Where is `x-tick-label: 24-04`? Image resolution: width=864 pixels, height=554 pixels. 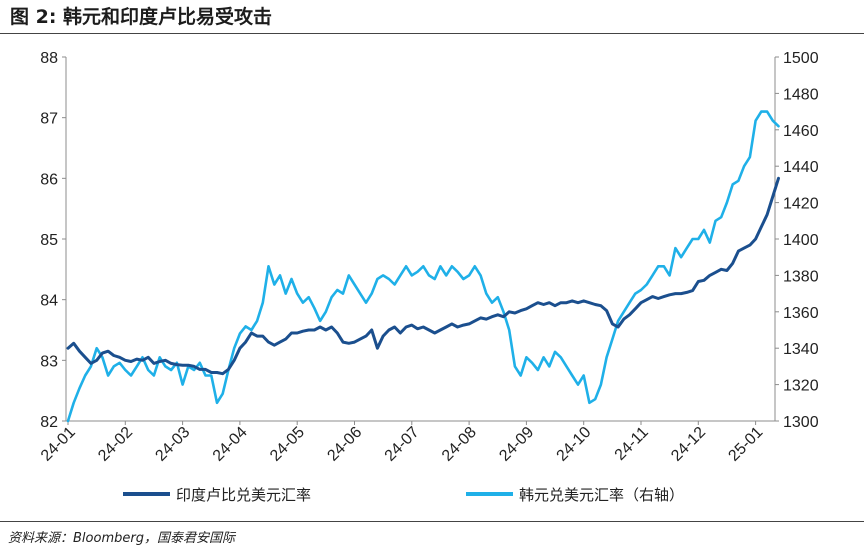 x-tick-label: 24-04 is located at coordinates (230, 444).